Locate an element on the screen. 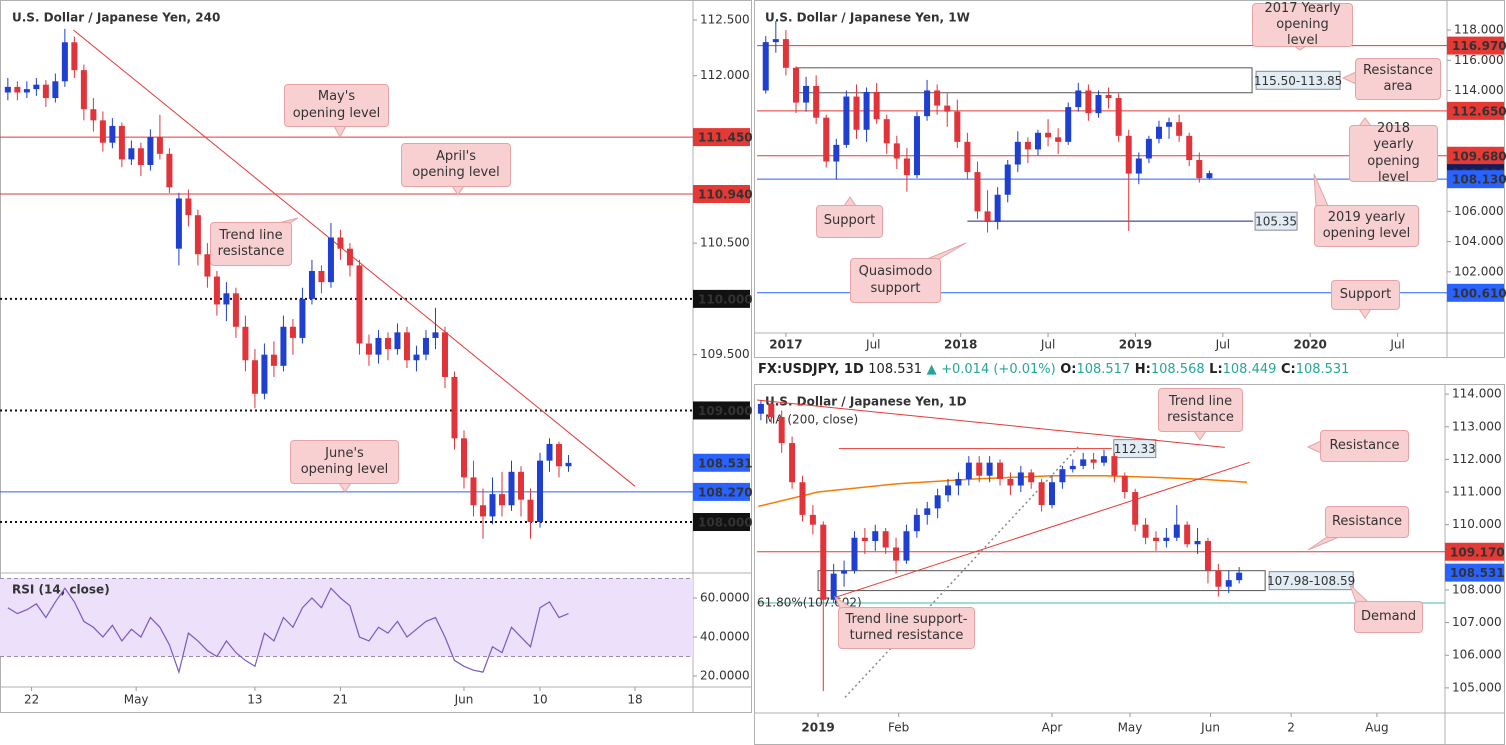 The image size is (1506, 745). y-tick-label: 110.000 is located at coordinates (1477, 524).